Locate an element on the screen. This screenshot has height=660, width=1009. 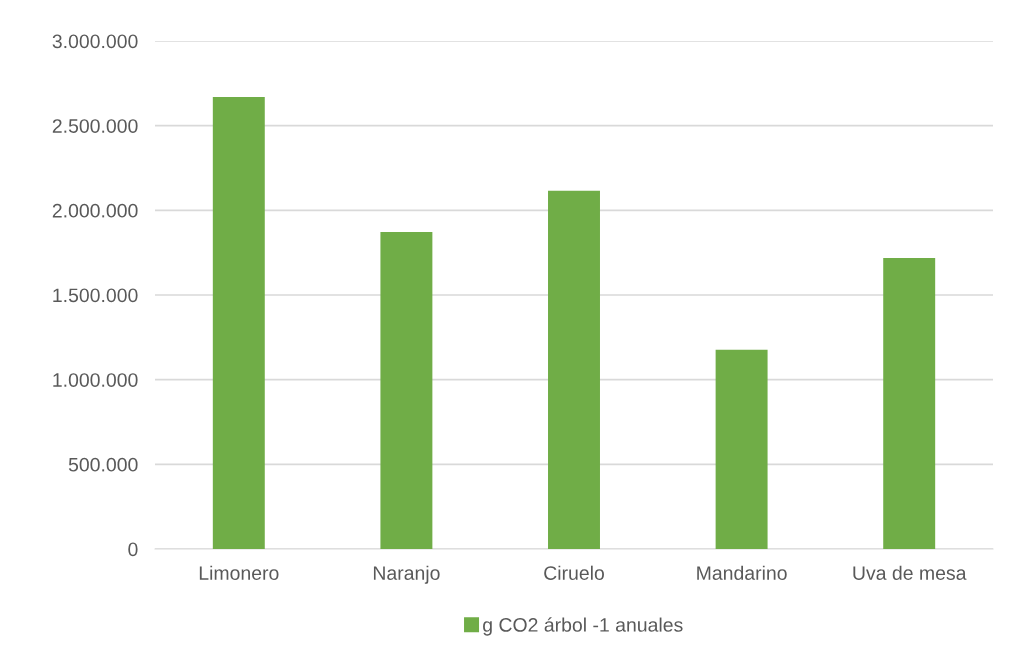
y-tick-label: 500.000 is located at coordinates (103, 464).